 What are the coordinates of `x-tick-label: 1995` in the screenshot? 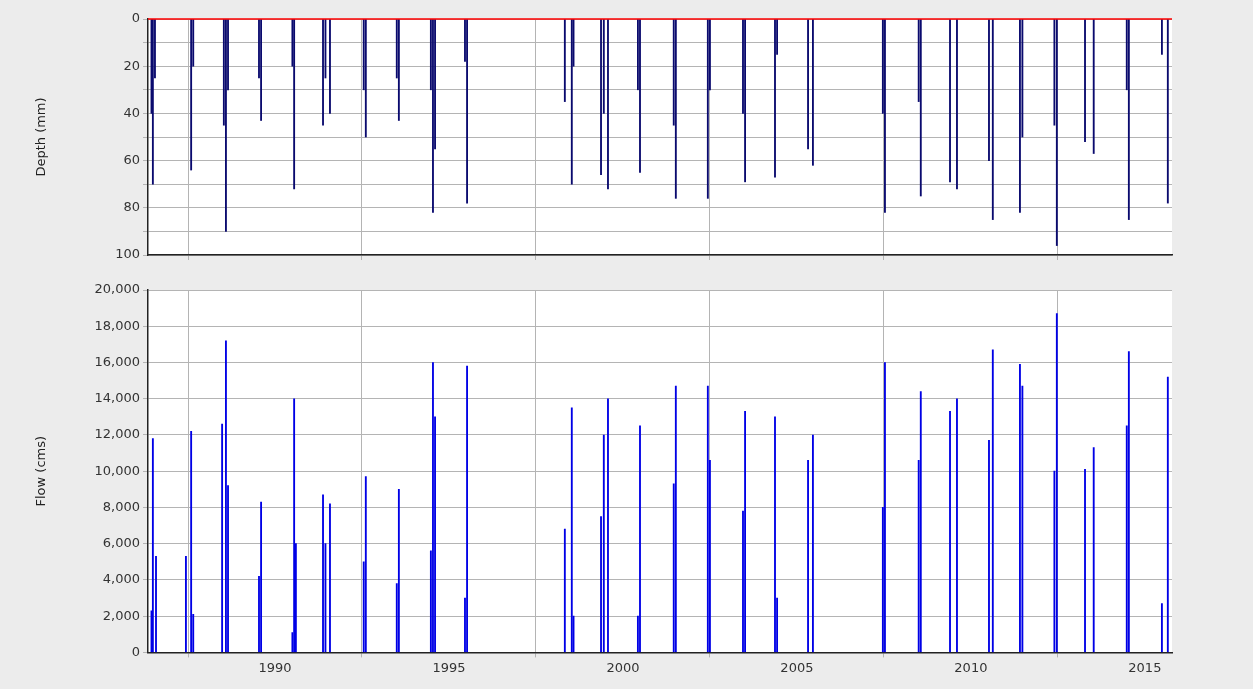 It's located at (449, 667).